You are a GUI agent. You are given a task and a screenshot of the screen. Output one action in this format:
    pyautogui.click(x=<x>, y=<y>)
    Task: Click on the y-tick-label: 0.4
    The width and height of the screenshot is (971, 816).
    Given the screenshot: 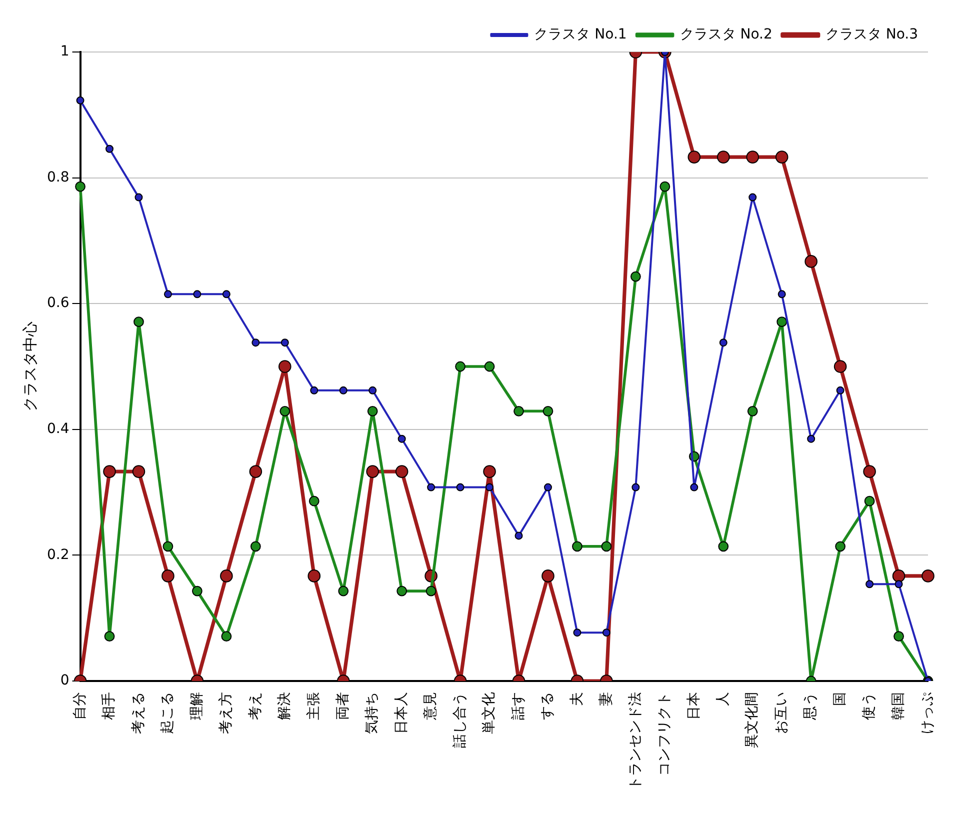 What is the action you would take?
    pyautogui.click(x=58, y=429)
    